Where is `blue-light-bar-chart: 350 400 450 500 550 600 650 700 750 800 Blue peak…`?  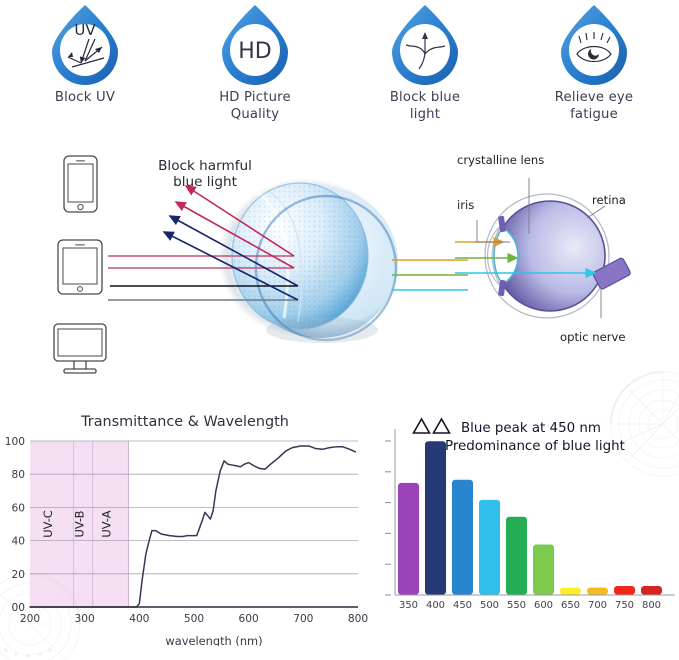
blue-light-bar-chart: 350 400 450 500 550 600 650 700 750 800 Blue peak… is located at coordinates (530, 514).